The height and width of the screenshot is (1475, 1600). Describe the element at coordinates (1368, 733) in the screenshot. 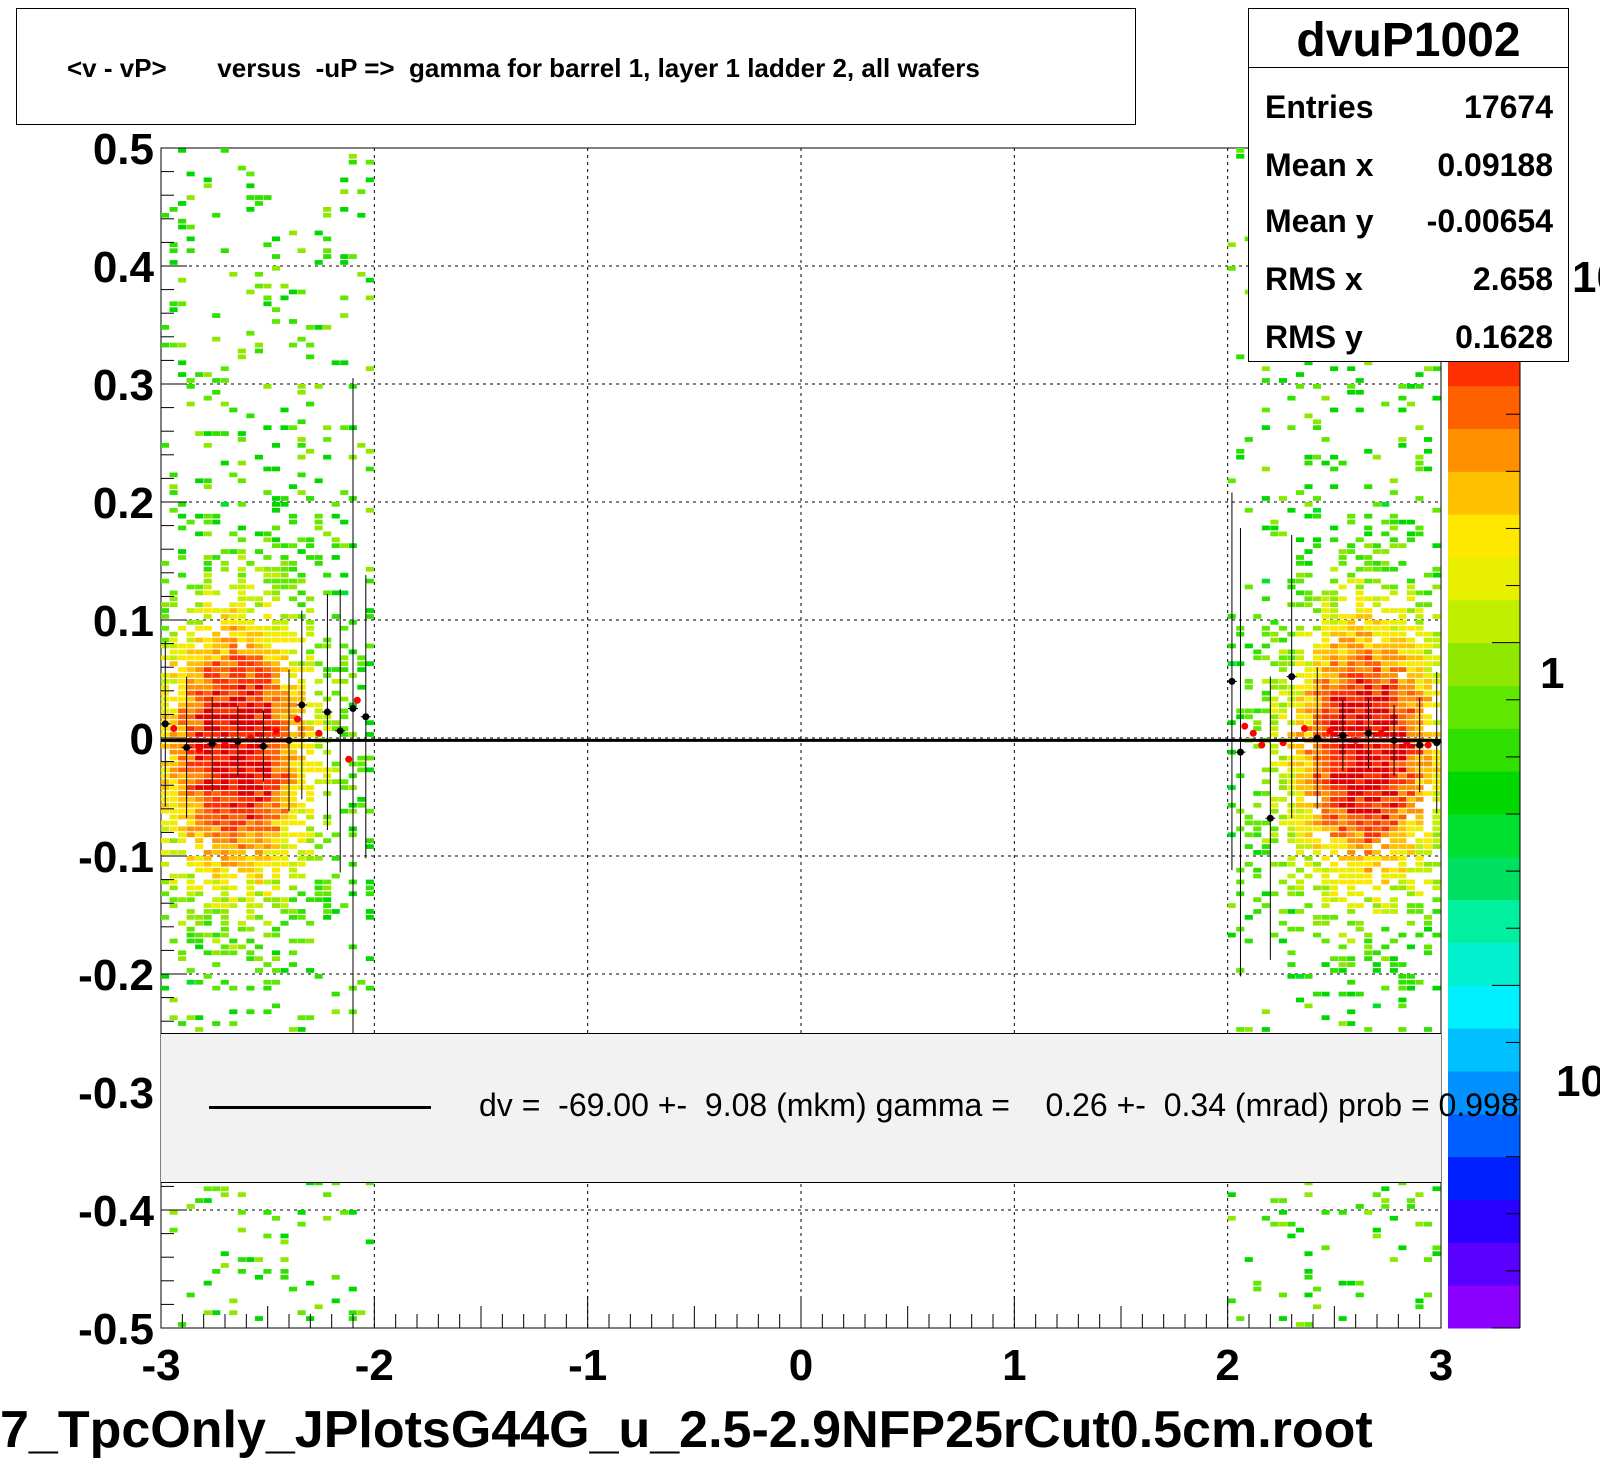

I see `profile-point-black` at that location.